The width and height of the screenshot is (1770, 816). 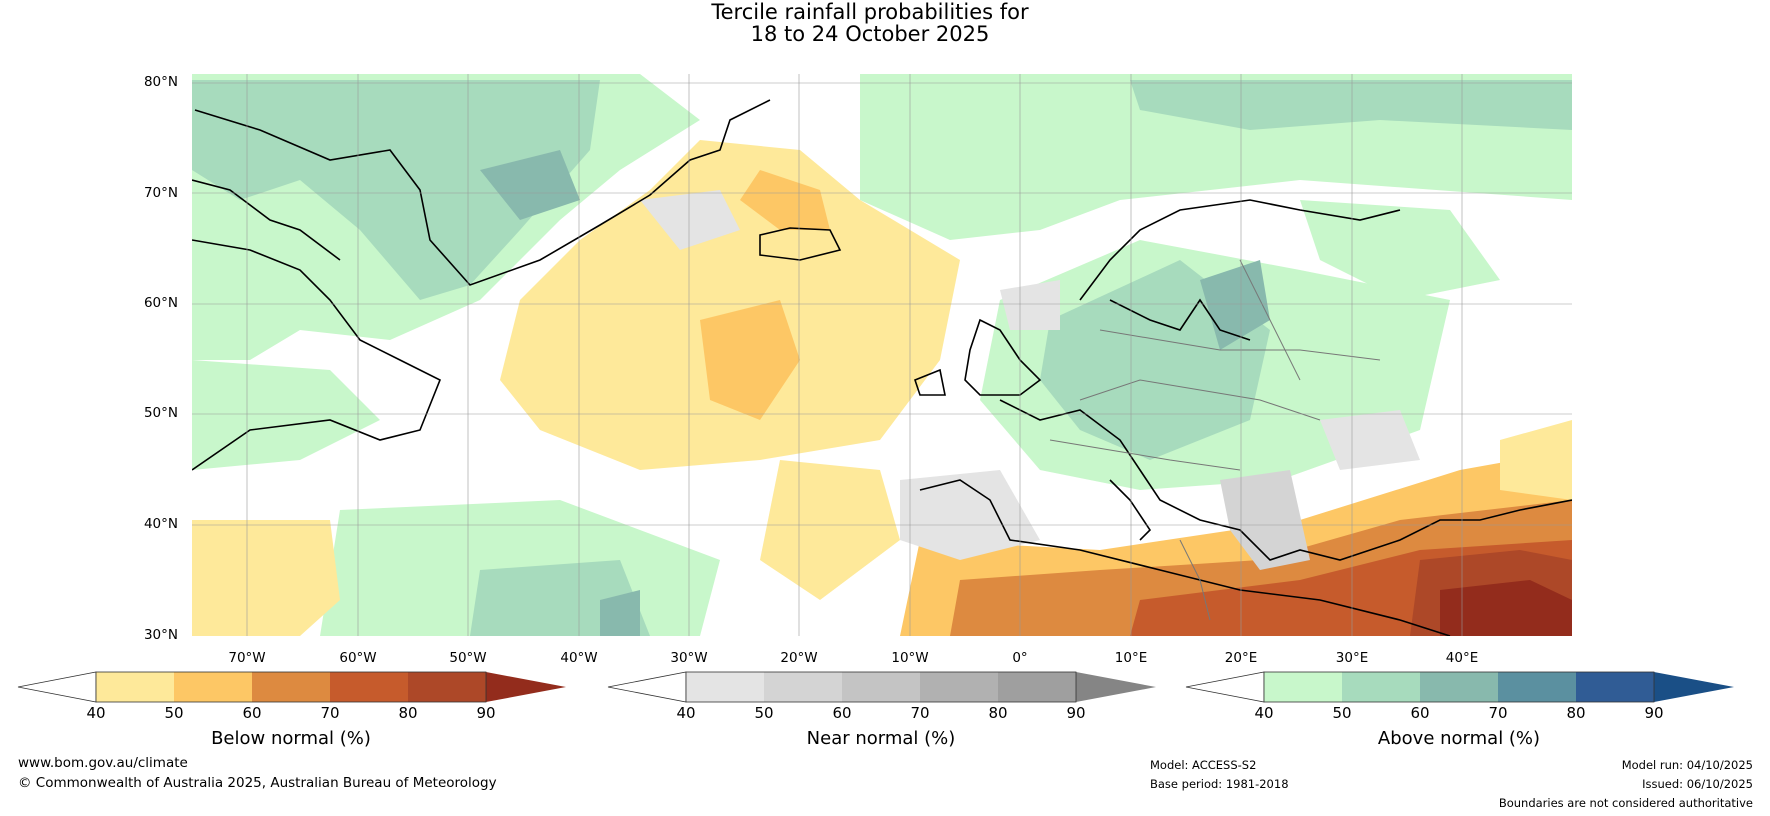 What do you see at coordinates (468, 658) in the screenshot?
I see `lon-label: 50°W` at bounding box center [468, 658].